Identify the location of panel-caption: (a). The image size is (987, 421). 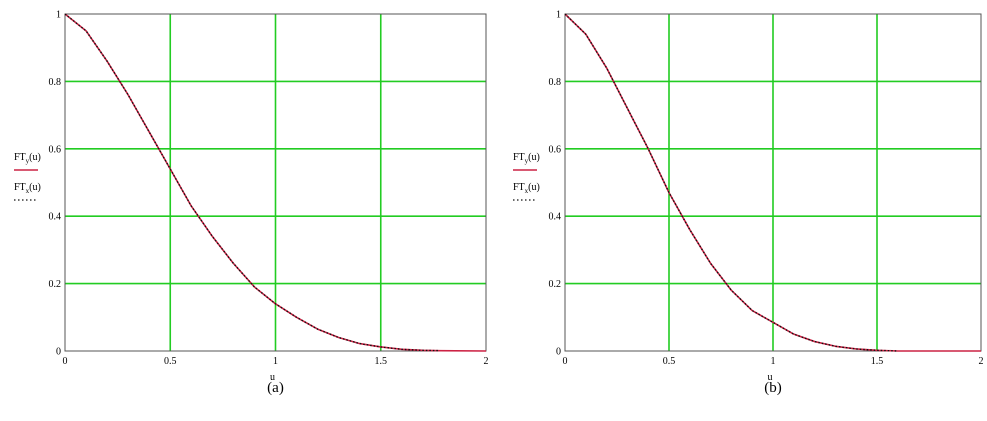
(275, 388).